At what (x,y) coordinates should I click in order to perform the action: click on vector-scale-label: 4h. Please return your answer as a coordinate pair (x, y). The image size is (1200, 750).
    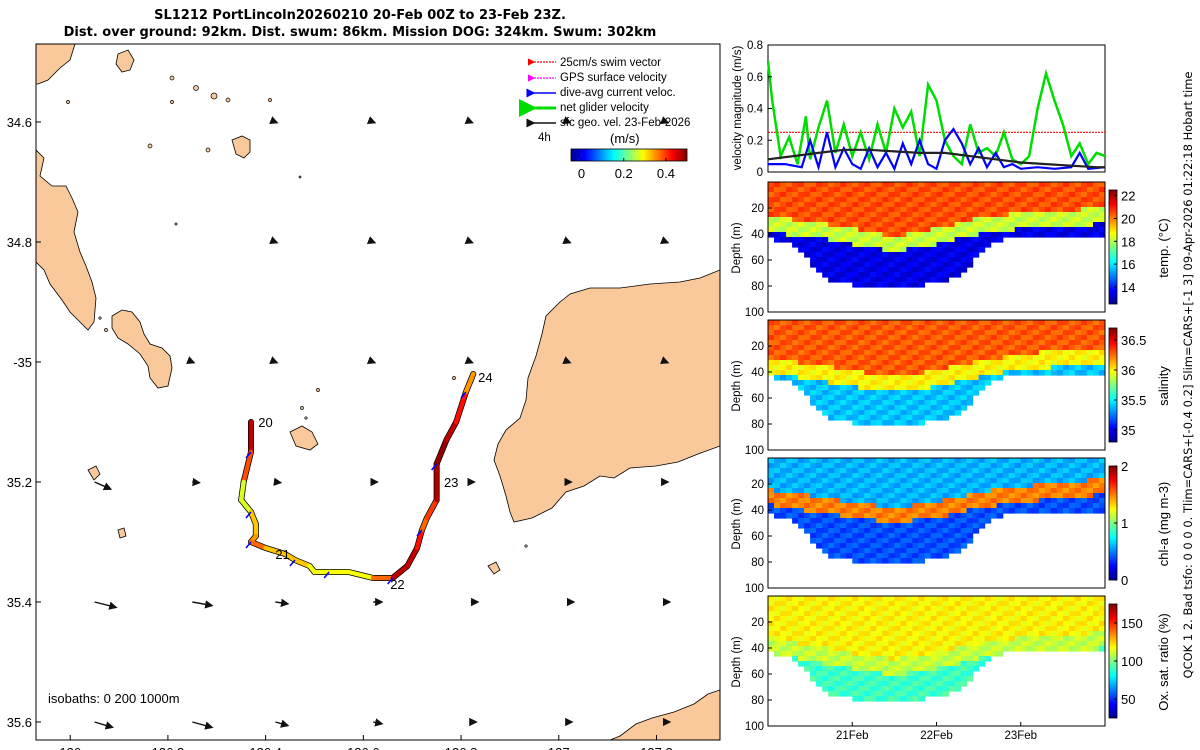
    Looking at the image, I should click on (544, 138).